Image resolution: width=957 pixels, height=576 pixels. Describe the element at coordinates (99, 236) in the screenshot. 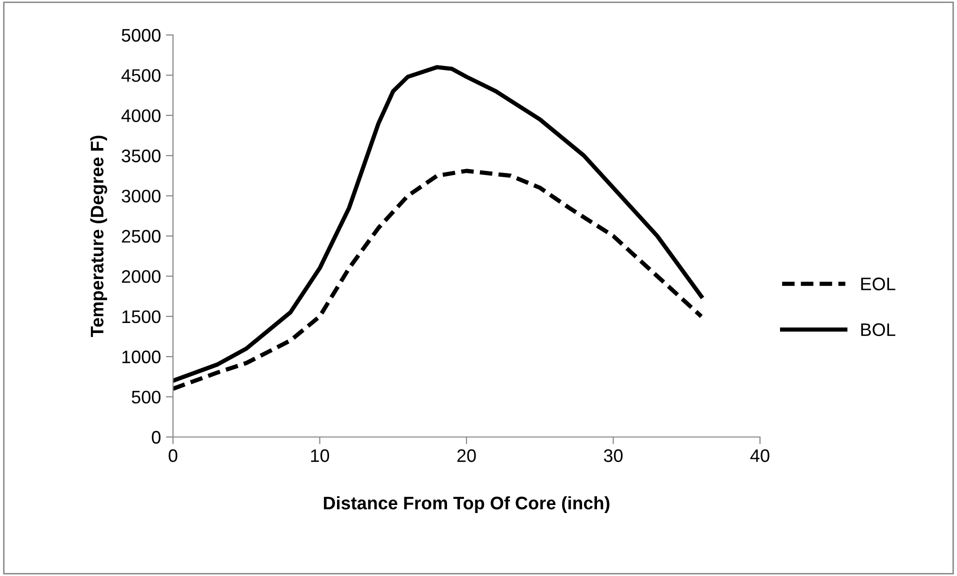

I see `y-axis-title: Temperature (Degree F)` at that location.